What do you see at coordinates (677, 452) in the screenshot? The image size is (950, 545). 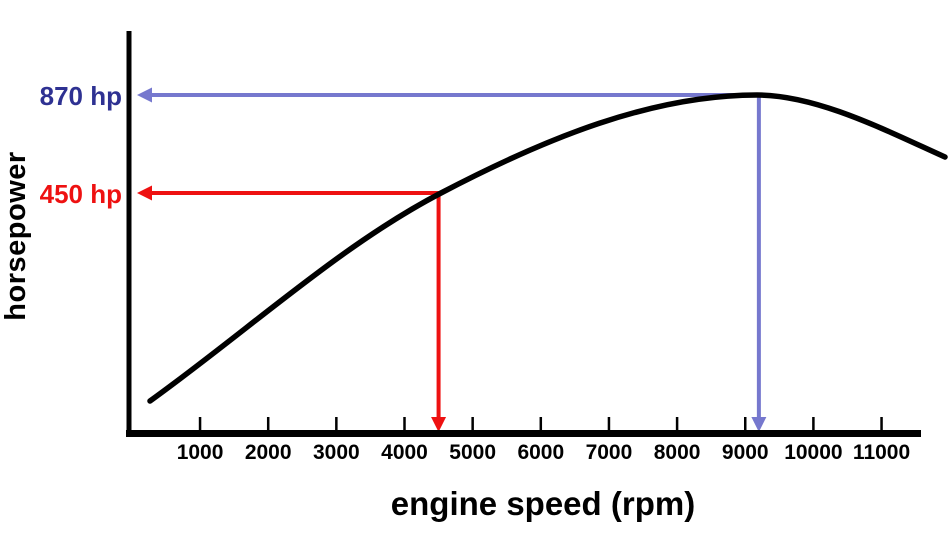 I see `x-tick-label-8000: 8000` at bounding box center [677, 452].